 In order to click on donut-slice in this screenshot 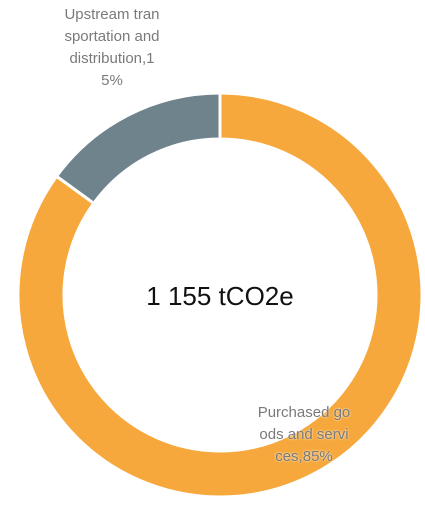, I will do `click(138, 148)`.